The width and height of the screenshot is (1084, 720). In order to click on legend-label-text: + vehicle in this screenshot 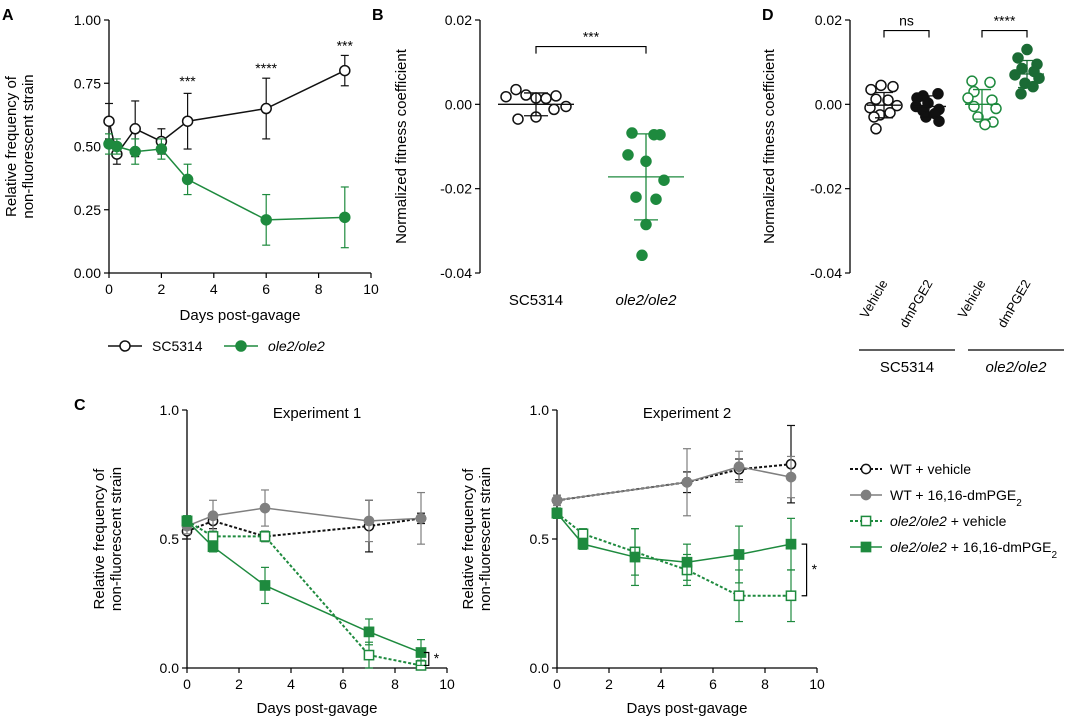, I will do `click(977, 521)`.